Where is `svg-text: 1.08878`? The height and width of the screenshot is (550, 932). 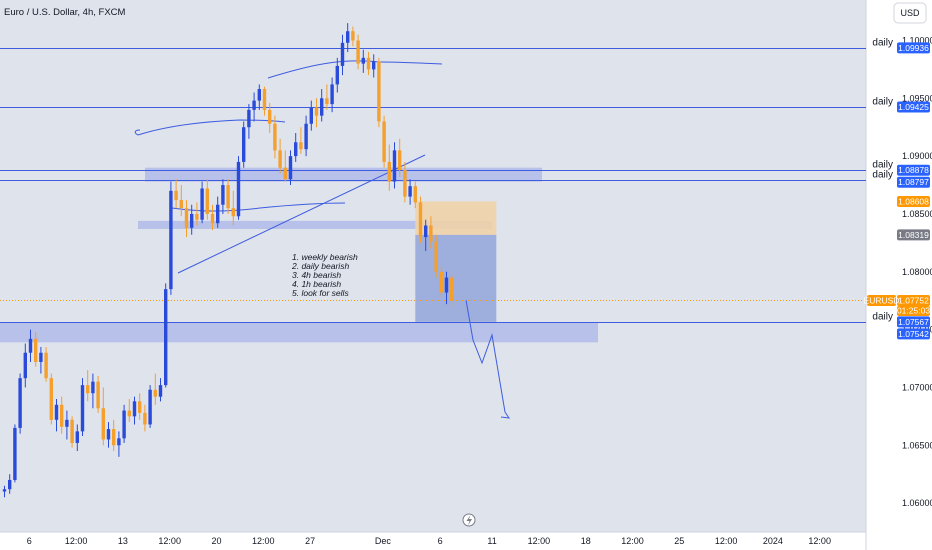 svg-text: 1.08878 is located at coordinates (913, 170).